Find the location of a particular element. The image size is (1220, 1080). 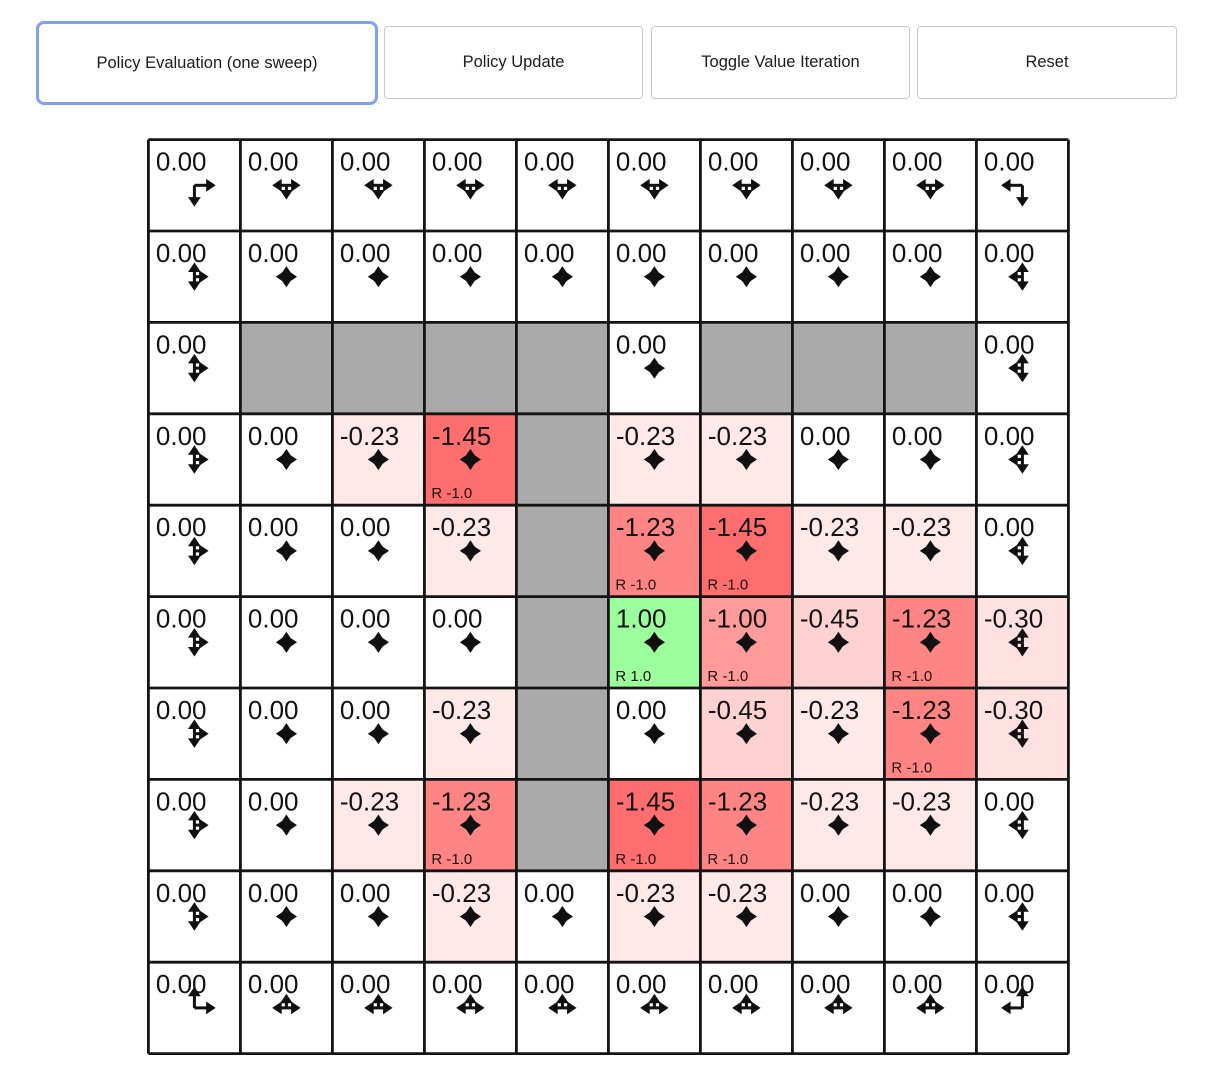

svg-text: -1.00 is located at coordinates (737, 619).